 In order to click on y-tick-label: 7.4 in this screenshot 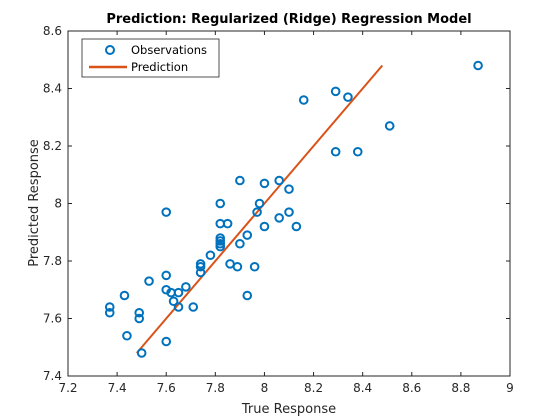, I will do `click(52, 376)`.